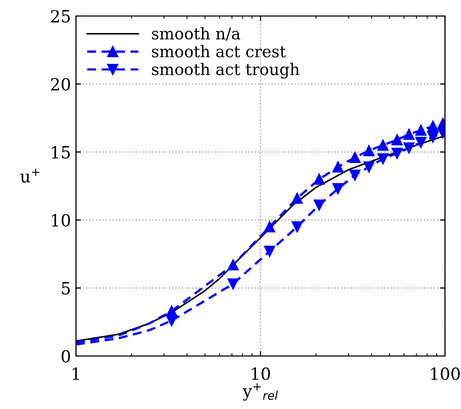 The image size is (461, 409). Describe the element at coordinates (196, 34) in the screenshot. I see `legend-label: smooth n/a` at that location.